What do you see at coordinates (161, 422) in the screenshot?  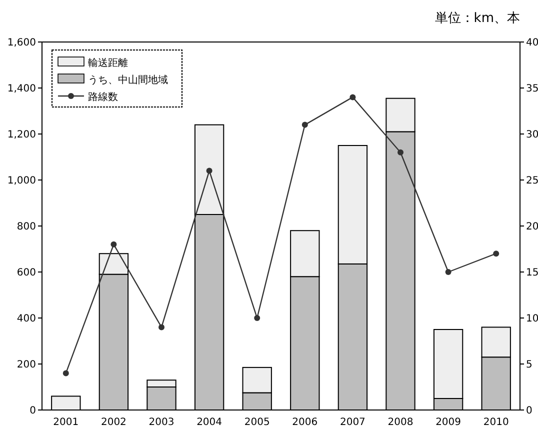 I see `x-tick-label: 2003` at bounding box center [161, 422].